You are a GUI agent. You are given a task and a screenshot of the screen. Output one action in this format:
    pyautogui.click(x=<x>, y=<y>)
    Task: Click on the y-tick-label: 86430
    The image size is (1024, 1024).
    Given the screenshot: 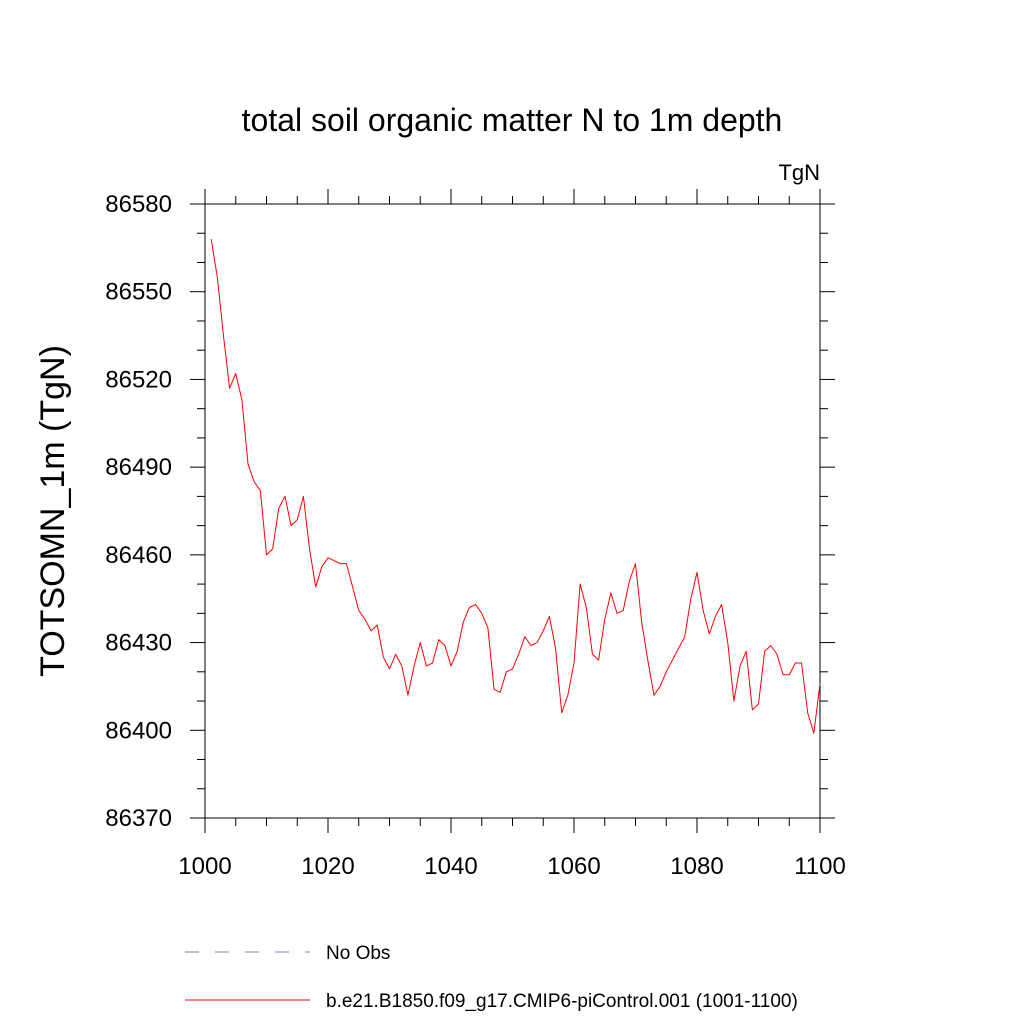 What is the action you would take?
    pyautogui.click(x=138, y=643)
    